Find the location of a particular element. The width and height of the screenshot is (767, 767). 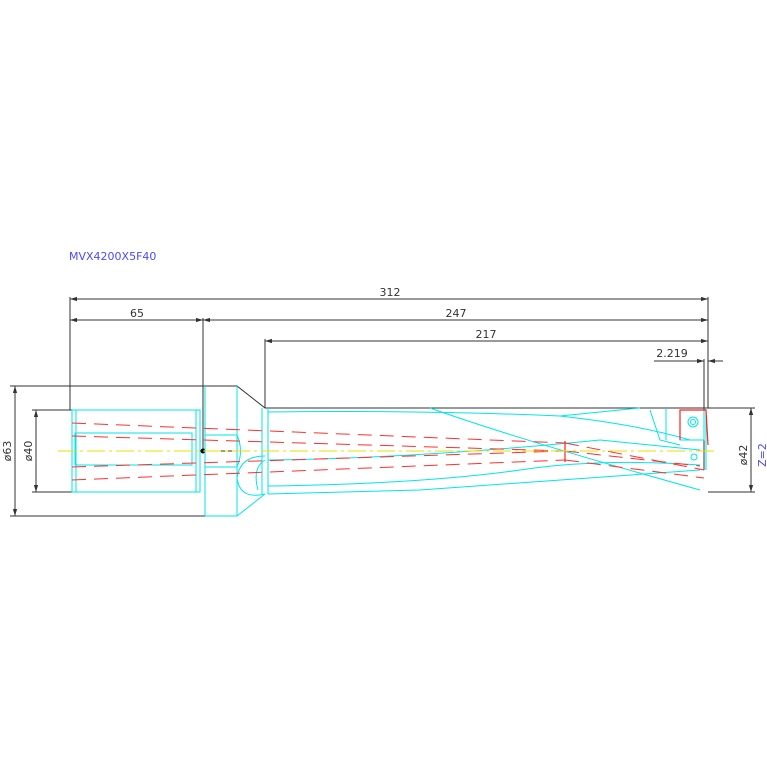

dim-body-length: 247 is located at coordinates (455, 315).